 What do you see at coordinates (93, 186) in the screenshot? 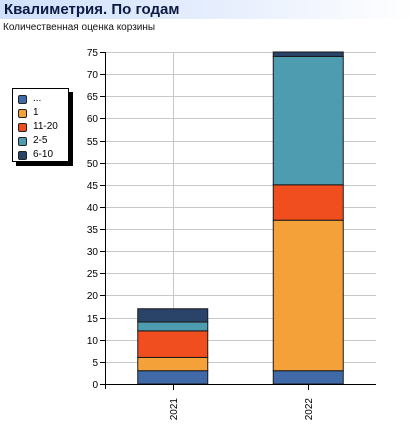
I see `y-tick-label: 45` at bounding box center [93, 186].